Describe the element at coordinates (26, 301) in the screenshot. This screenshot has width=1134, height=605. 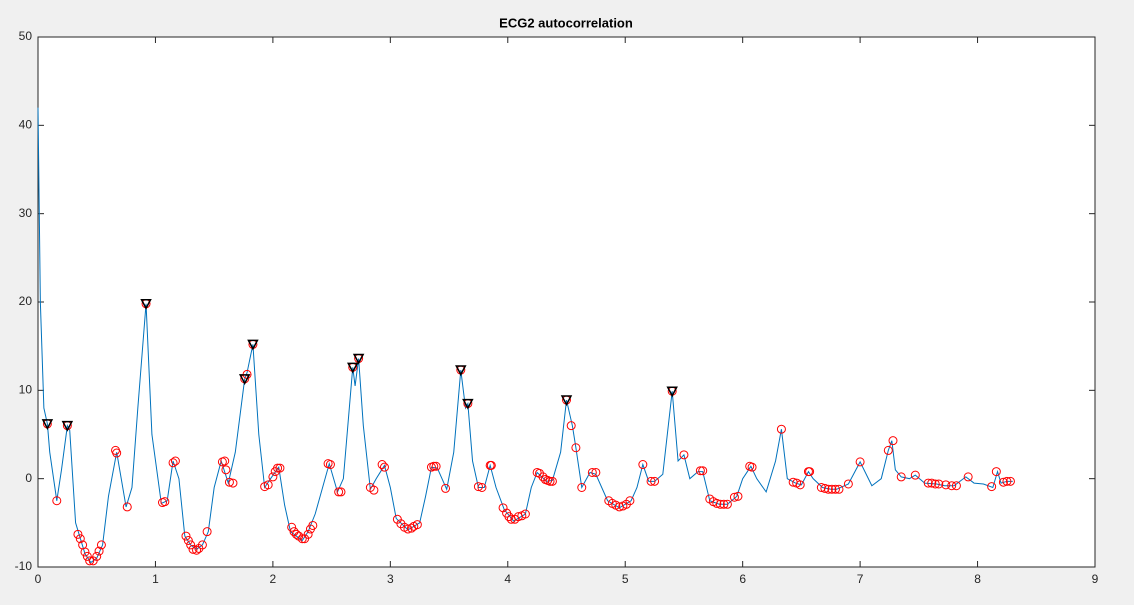
I see `y-tick-label: 20` at that location.